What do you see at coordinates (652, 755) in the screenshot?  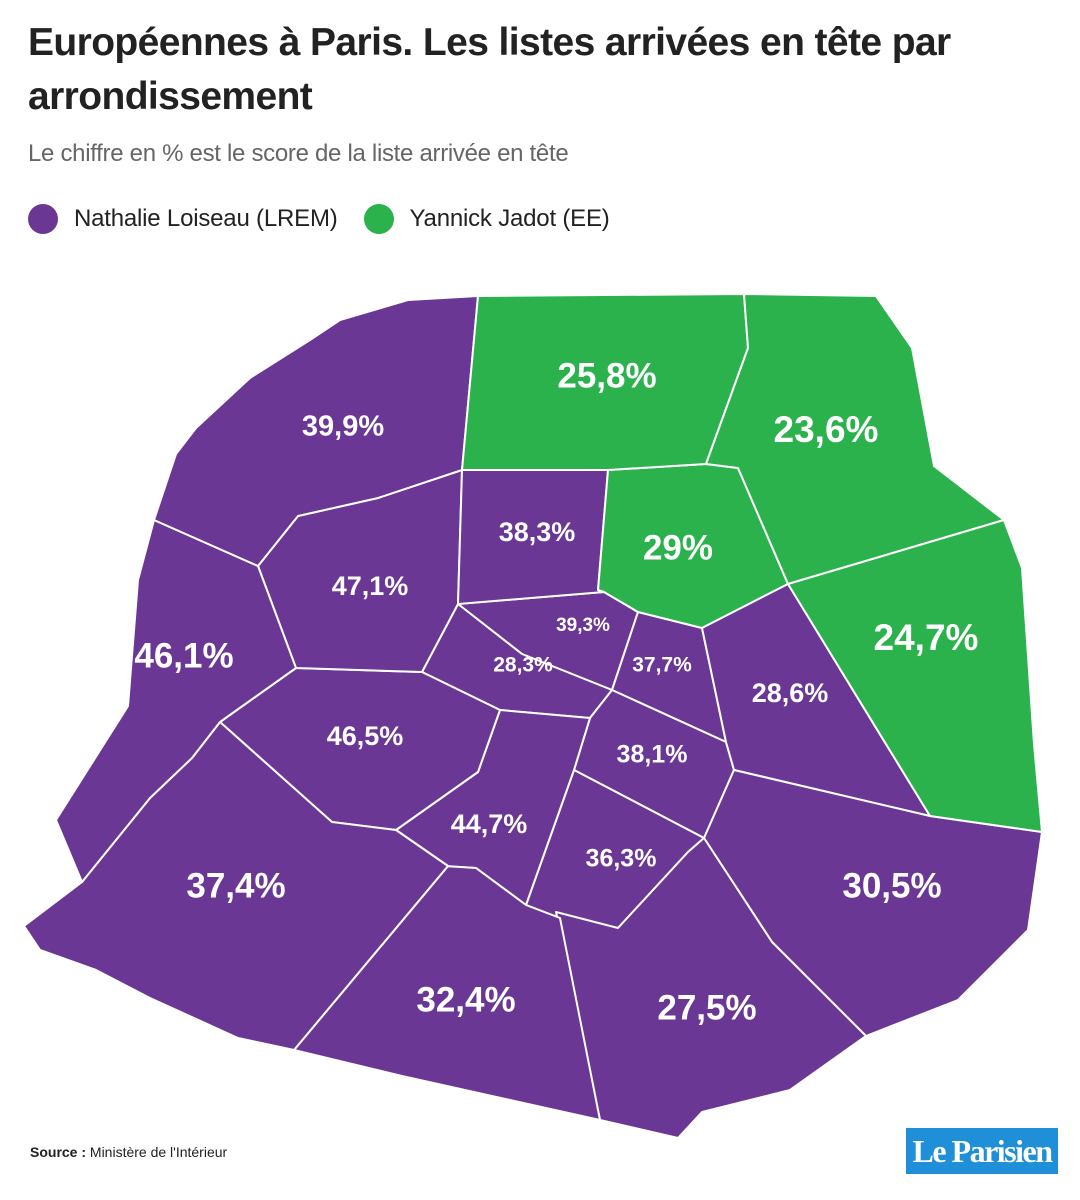 I see `arrondissement-score-label: 38,1%` at bounding box center [652, 755].